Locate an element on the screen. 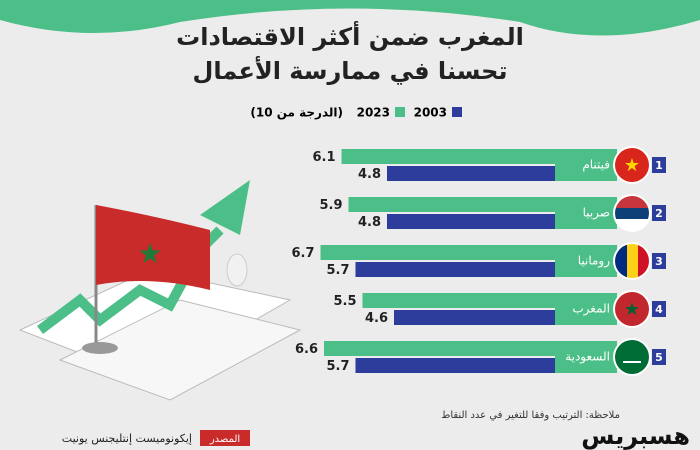  category-label: السعودية is located at coordinates (587, 357).